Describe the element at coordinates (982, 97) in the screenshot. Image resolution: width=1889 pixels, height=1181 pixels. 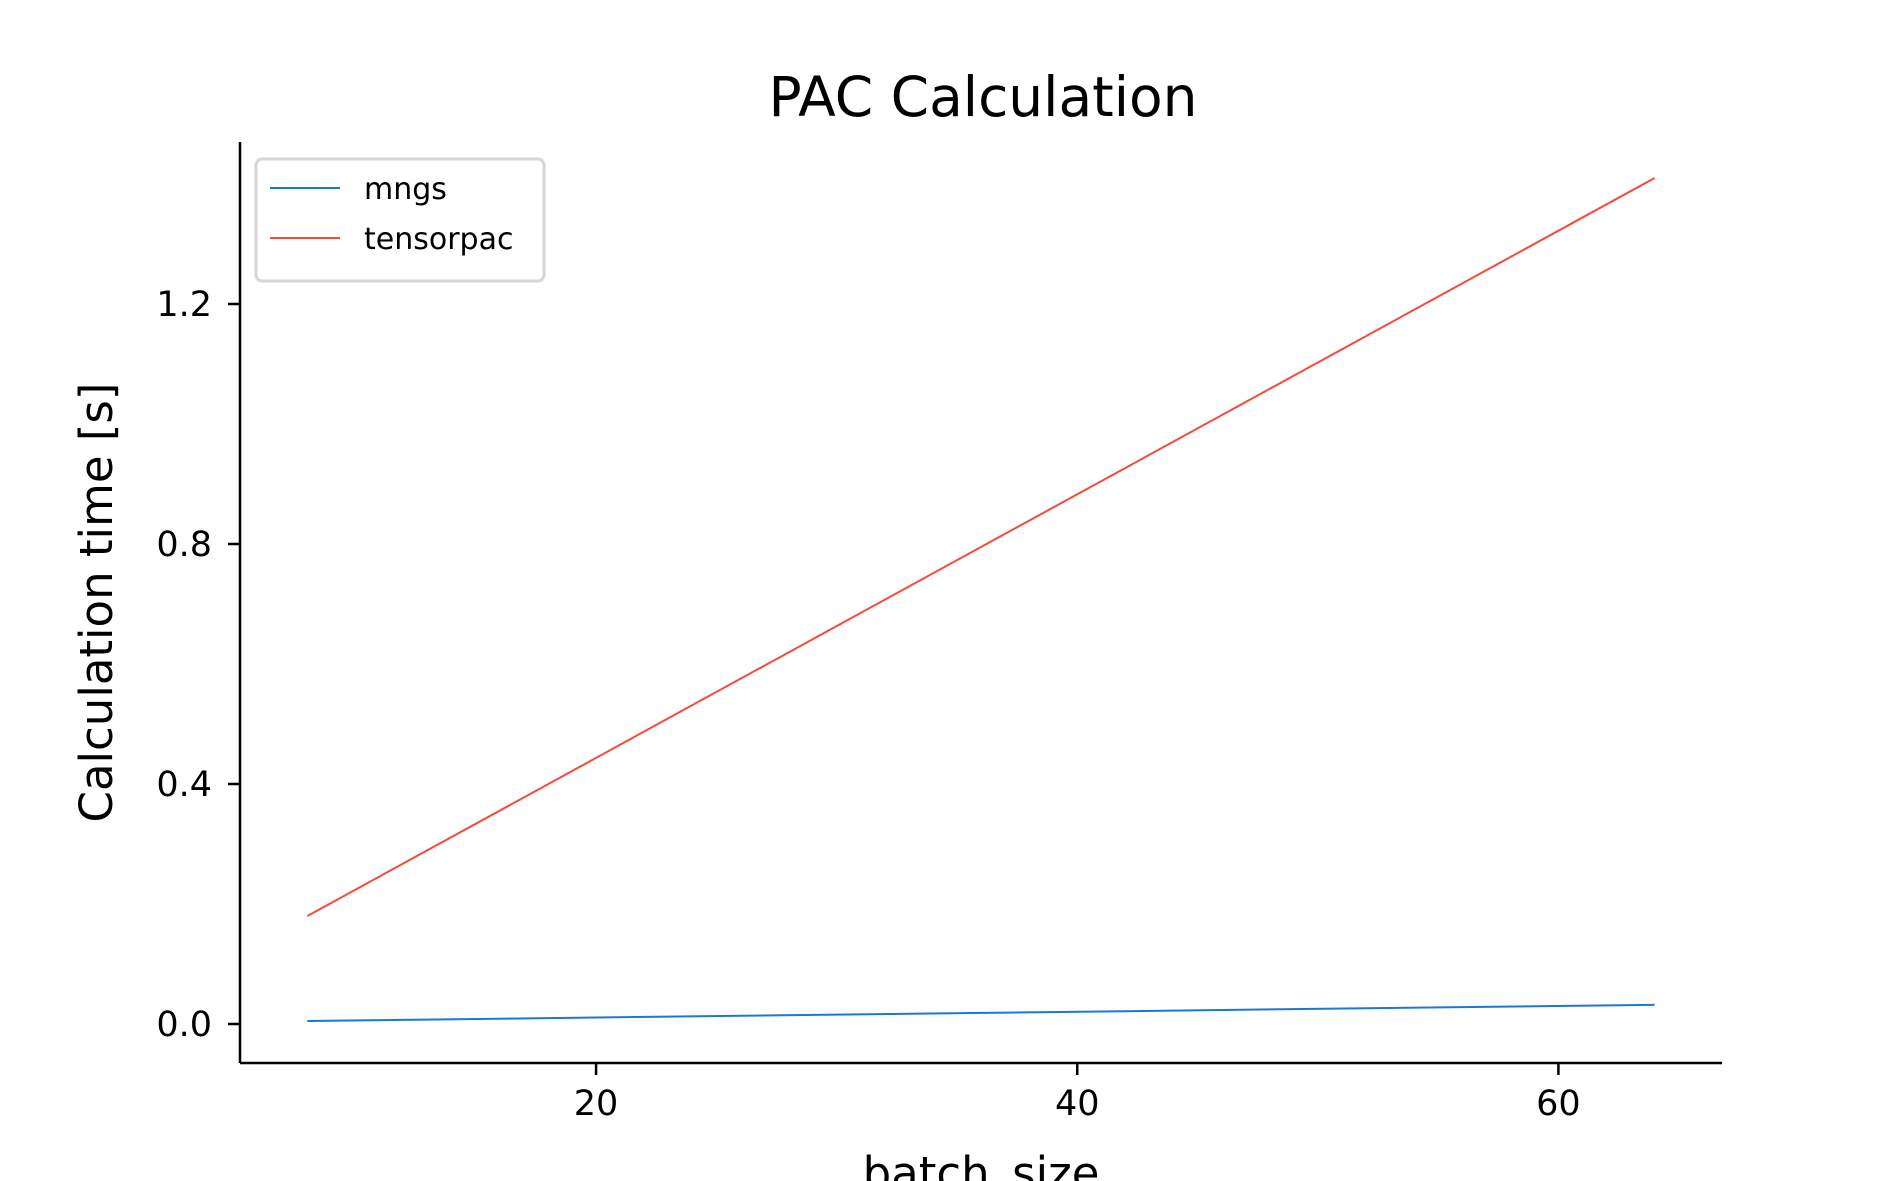
I see `chart-title: PAC Calculation` at that location.